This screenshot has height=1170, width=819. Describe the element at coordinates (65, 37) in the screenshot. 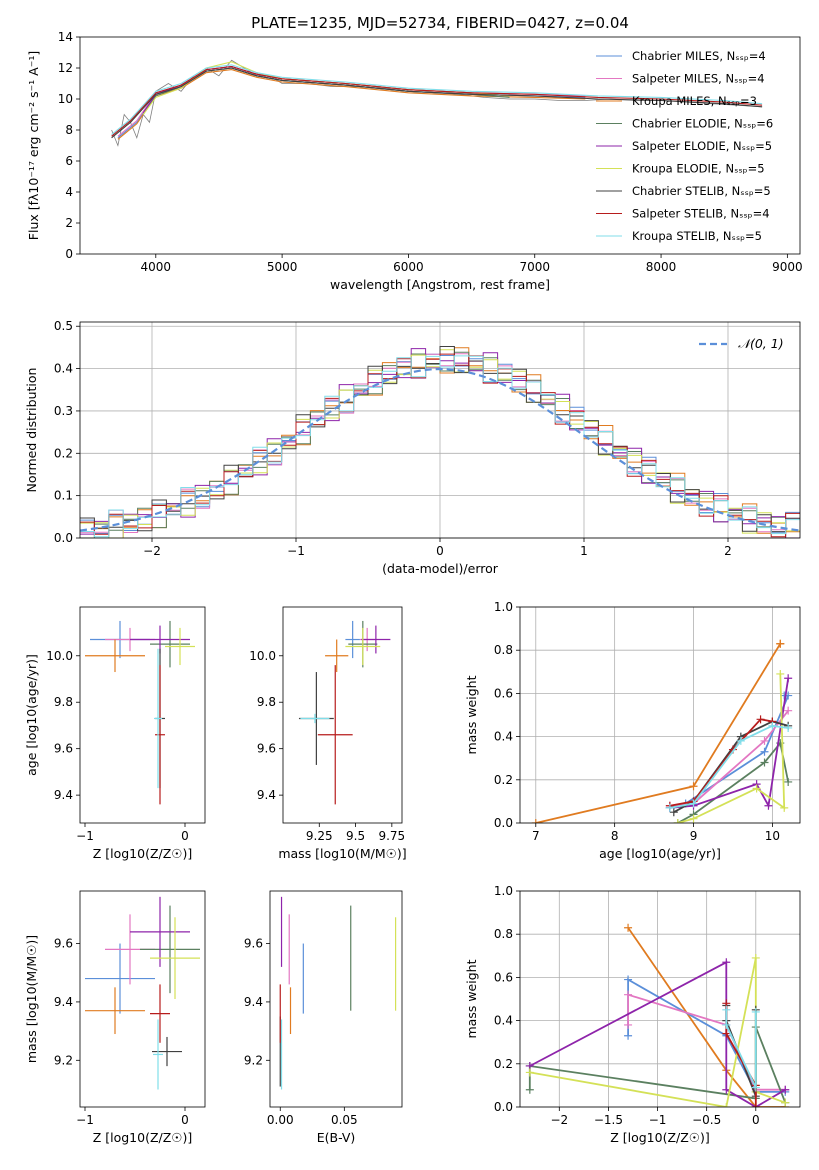

I see `y-tick-label: 14` at that location.